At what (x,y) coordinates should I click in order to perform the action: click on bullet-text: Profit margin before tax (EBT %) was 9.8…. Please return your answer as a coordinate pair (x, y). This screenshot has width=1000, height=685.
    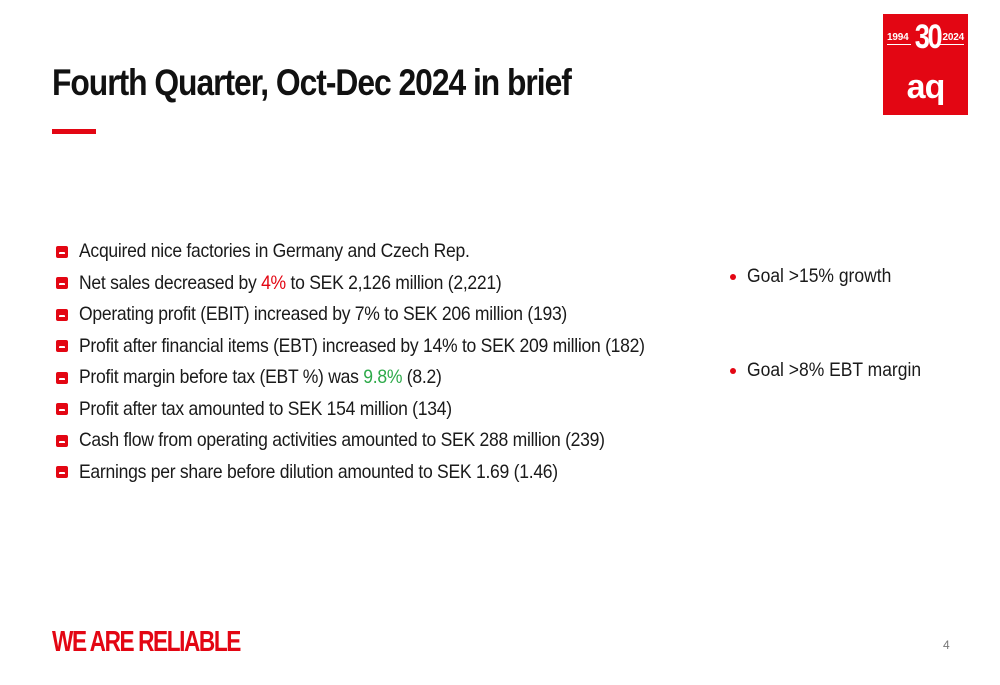
    Looking at the image, I should click on (260, 377).